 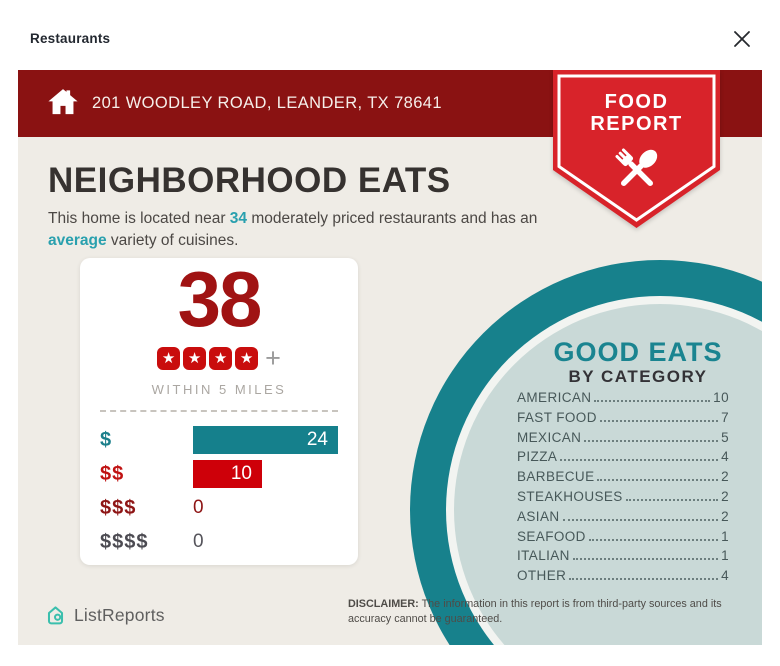 I want to click on category-count: 5, so click(x=725, y=437).